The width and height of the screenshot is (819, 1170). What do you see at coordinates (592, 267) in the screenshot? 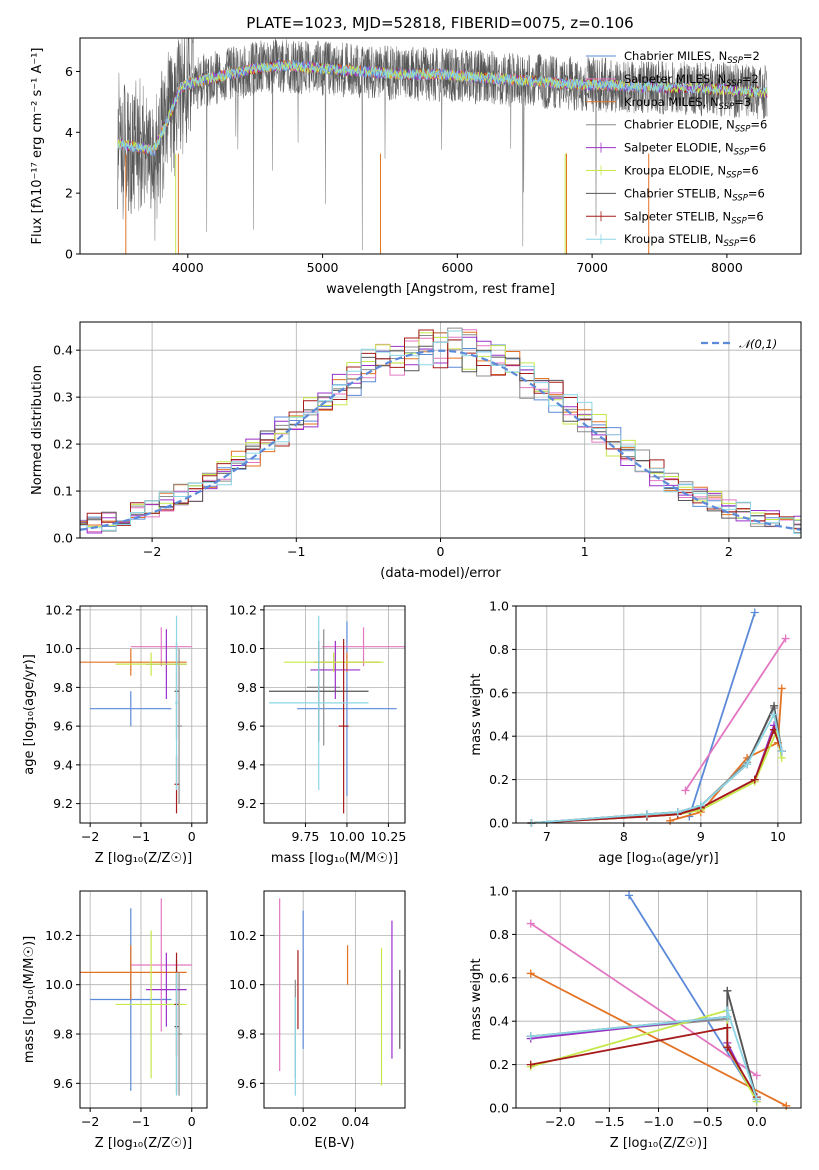
I see `x-tick-label: 7000` at bounding box center [592, 267].